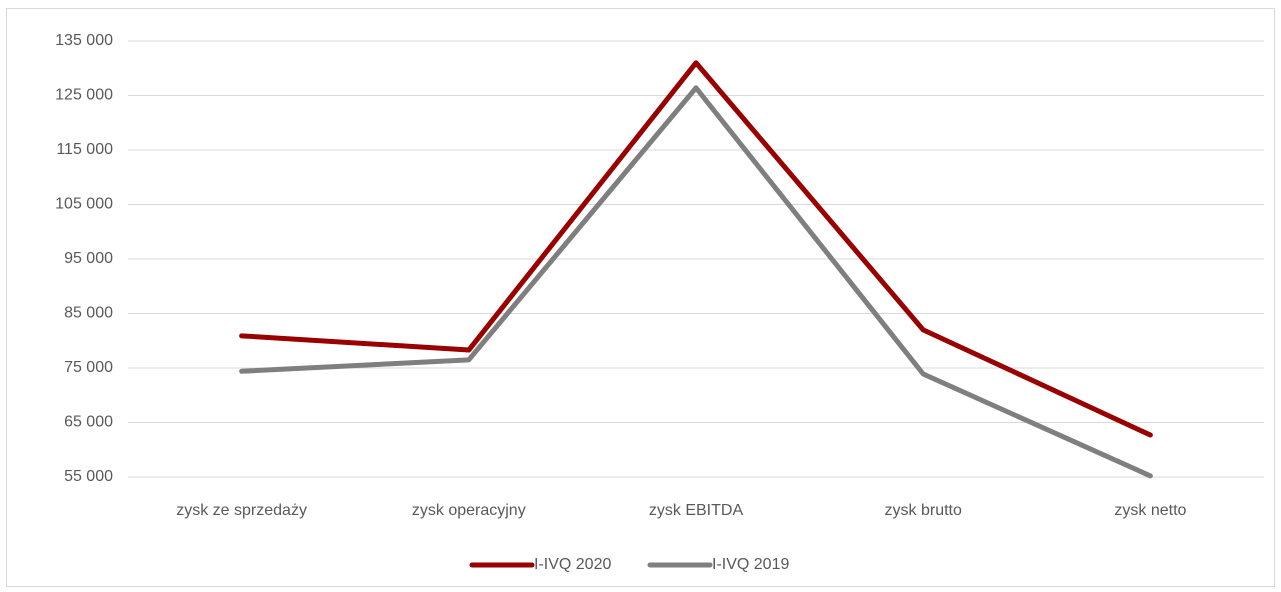  What do you see at coordinates (88, 258) in the screenshot?
I see `y-tick-label: 95 000` at bounding box center [88, 258].